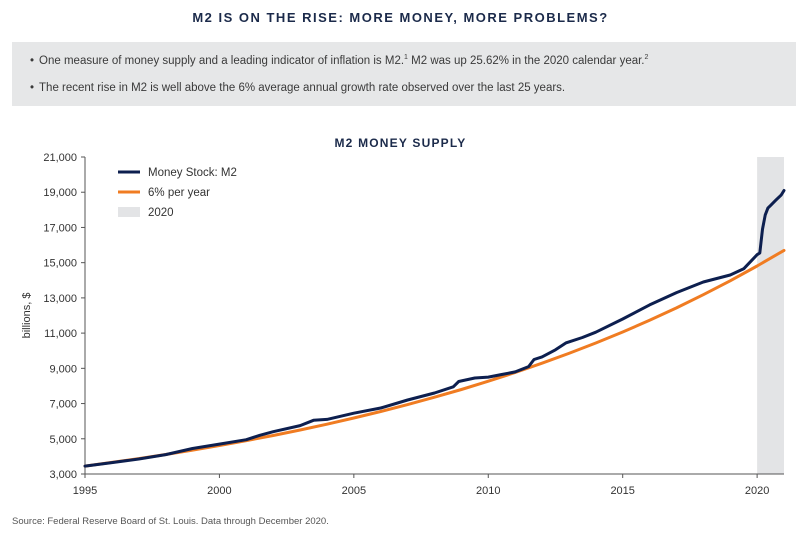 This screenshot has height=535, width=801. Describe the element at coordinates (646, 57) in the screenshot. I see `footnote-ref: 2` at that location.